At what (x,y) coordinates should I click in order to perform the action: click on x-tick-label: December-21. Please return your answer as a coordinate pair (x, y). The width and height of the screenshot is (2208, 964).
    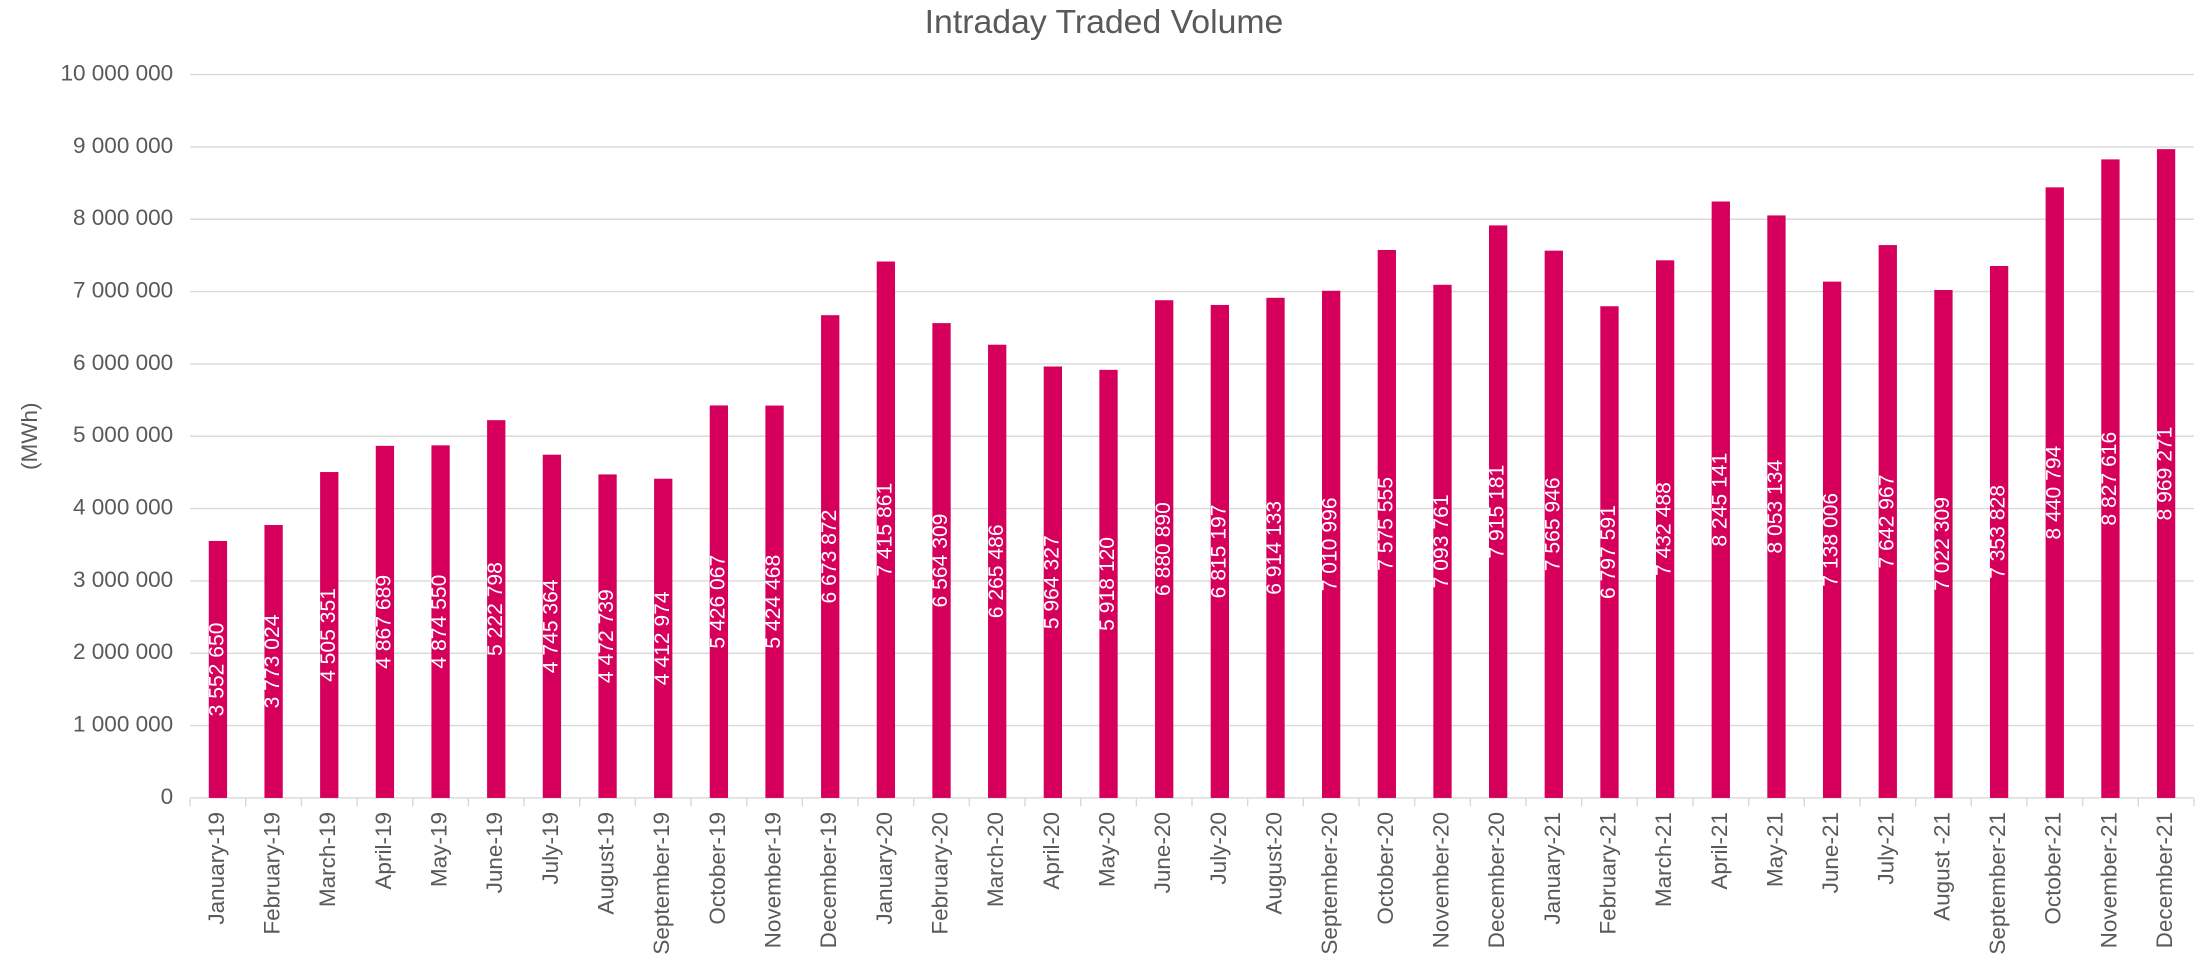
    Looking at the image, I should click on (2164, 880).